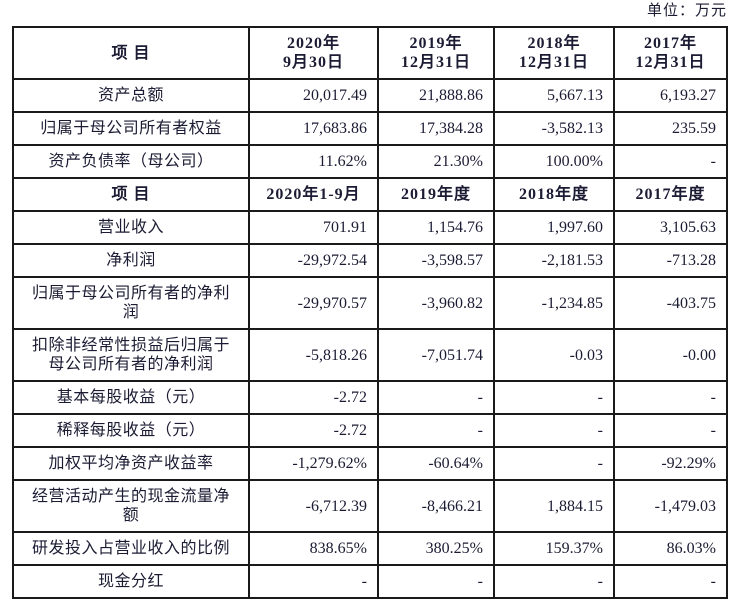 The height and width of the screenshot is (604, 740). I want to click on cell-value: -0.03, so click(554, 355).